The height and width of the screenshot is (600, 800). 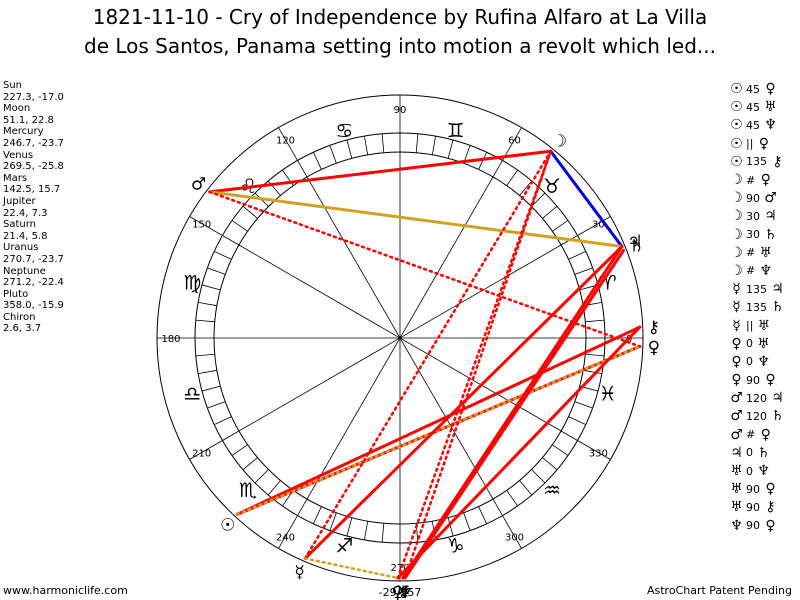 What do you see at coordinates (736, 380) in the screenshot?
I see `aspect-body-a: ♀` at bounding box center [736, 380].